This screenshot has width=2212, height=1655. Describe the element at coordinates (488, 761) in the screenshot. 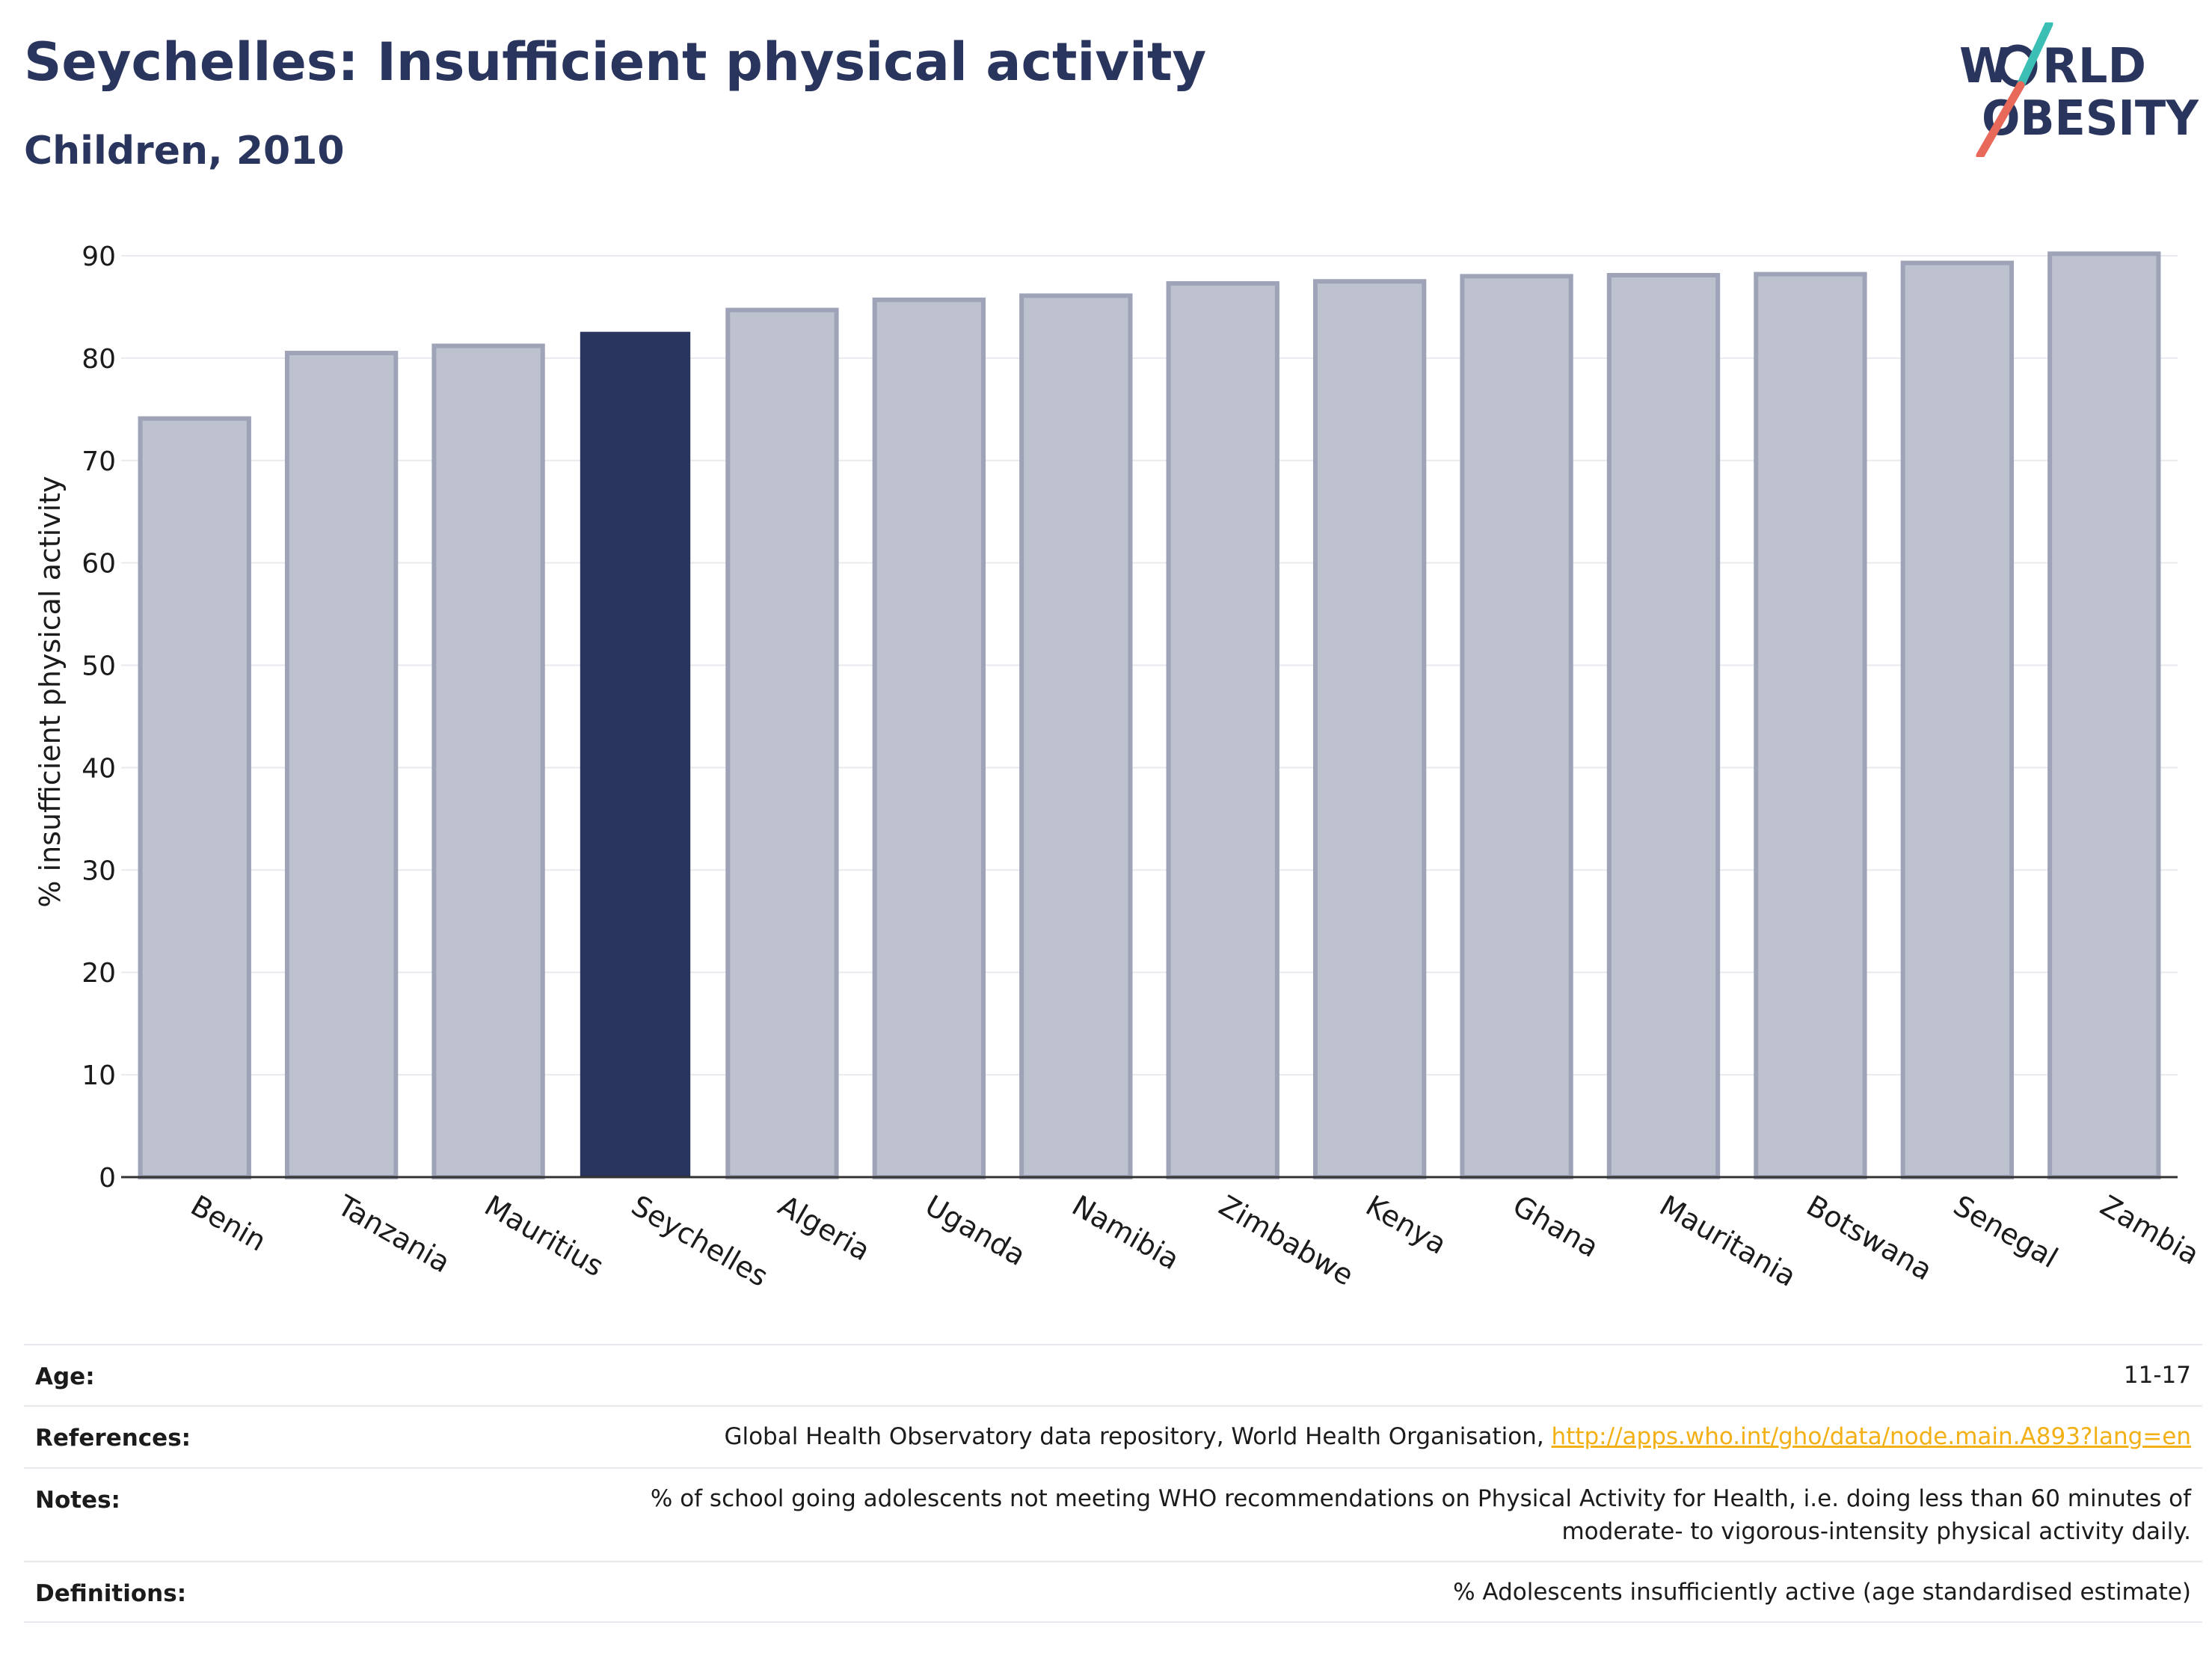

I see `bar-mauritius` at that location.